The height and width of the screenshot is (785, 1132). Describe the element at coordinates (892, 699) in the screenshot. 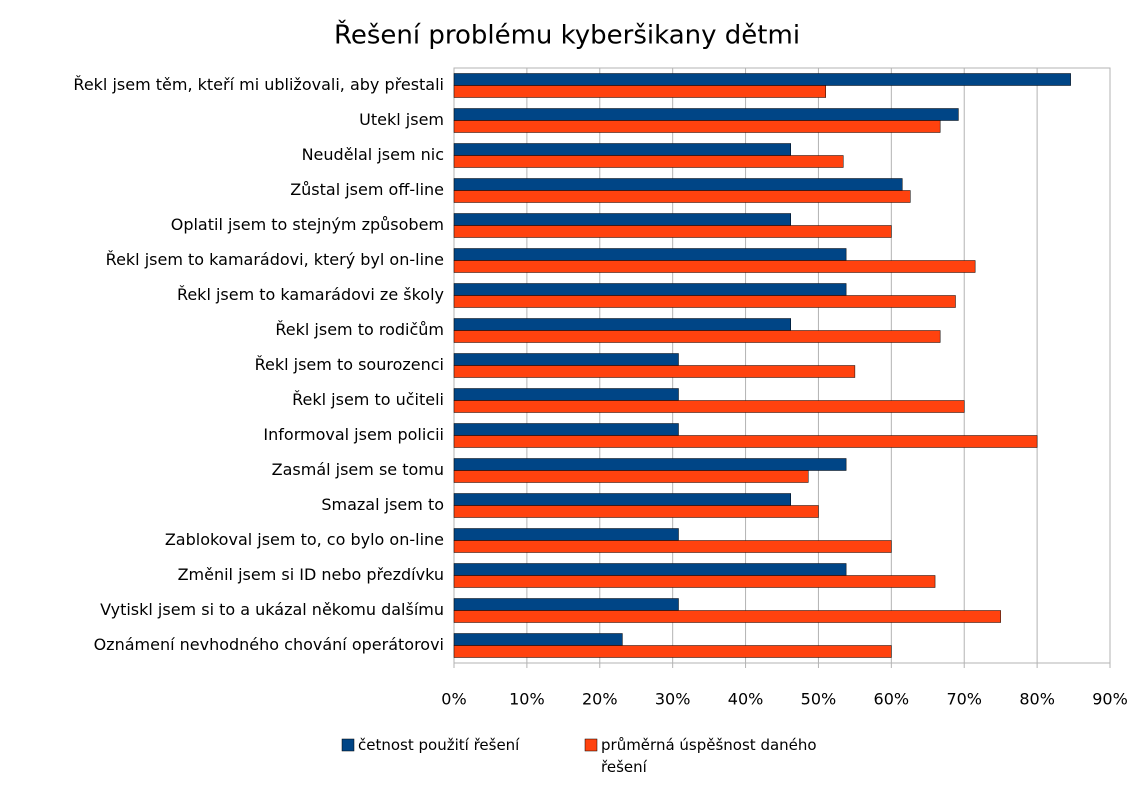

I see `x-tick-label: 60%` at that location.